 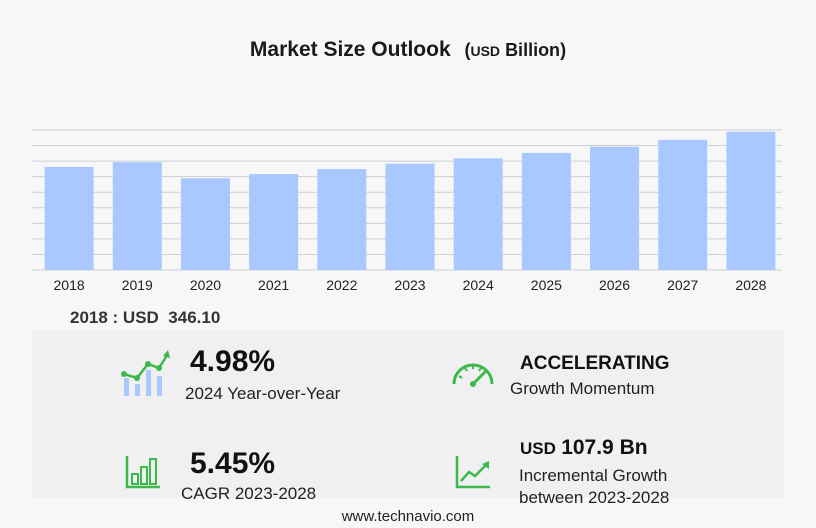 What do you see at coordinates (593, 475) in the screenshot?
I see `incremental-label-line1: Incremental Growth` at bounding box center [593, 475].